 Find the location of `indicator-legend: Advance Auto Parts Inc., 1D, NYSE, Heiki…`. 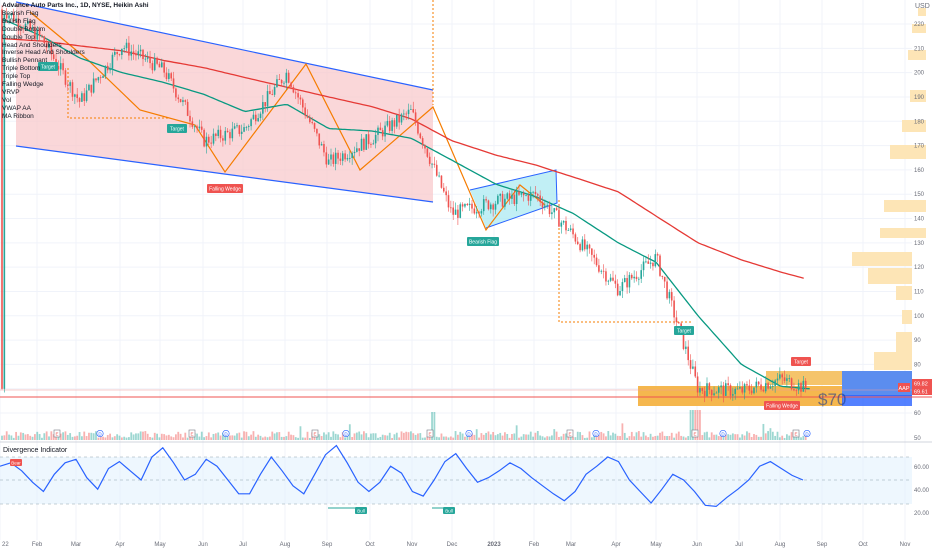

indicator-legend: Advance Auto Parts Inc., 1D, NYSE, Heiki… is located at coordinates (75, 61).